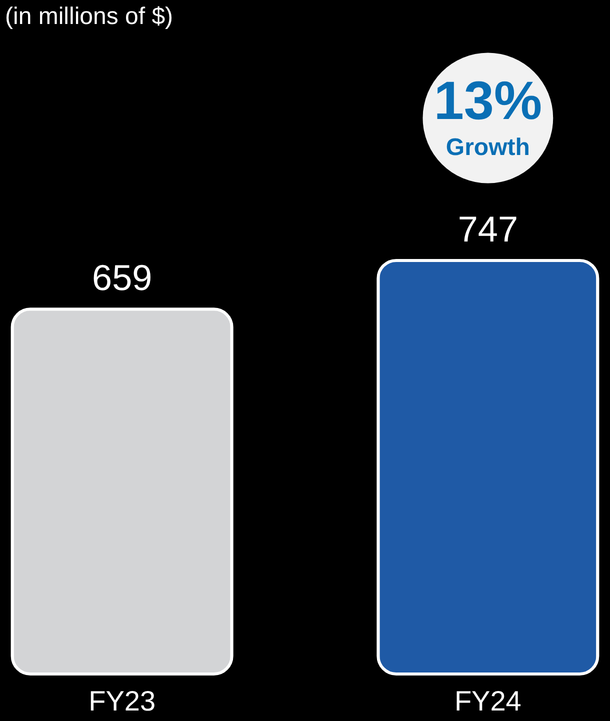  What do you see at coordinates (89, 16) in the screenshot?
I see `chart-subtitle: (in millions of $)` at bounding box center [89, 16].